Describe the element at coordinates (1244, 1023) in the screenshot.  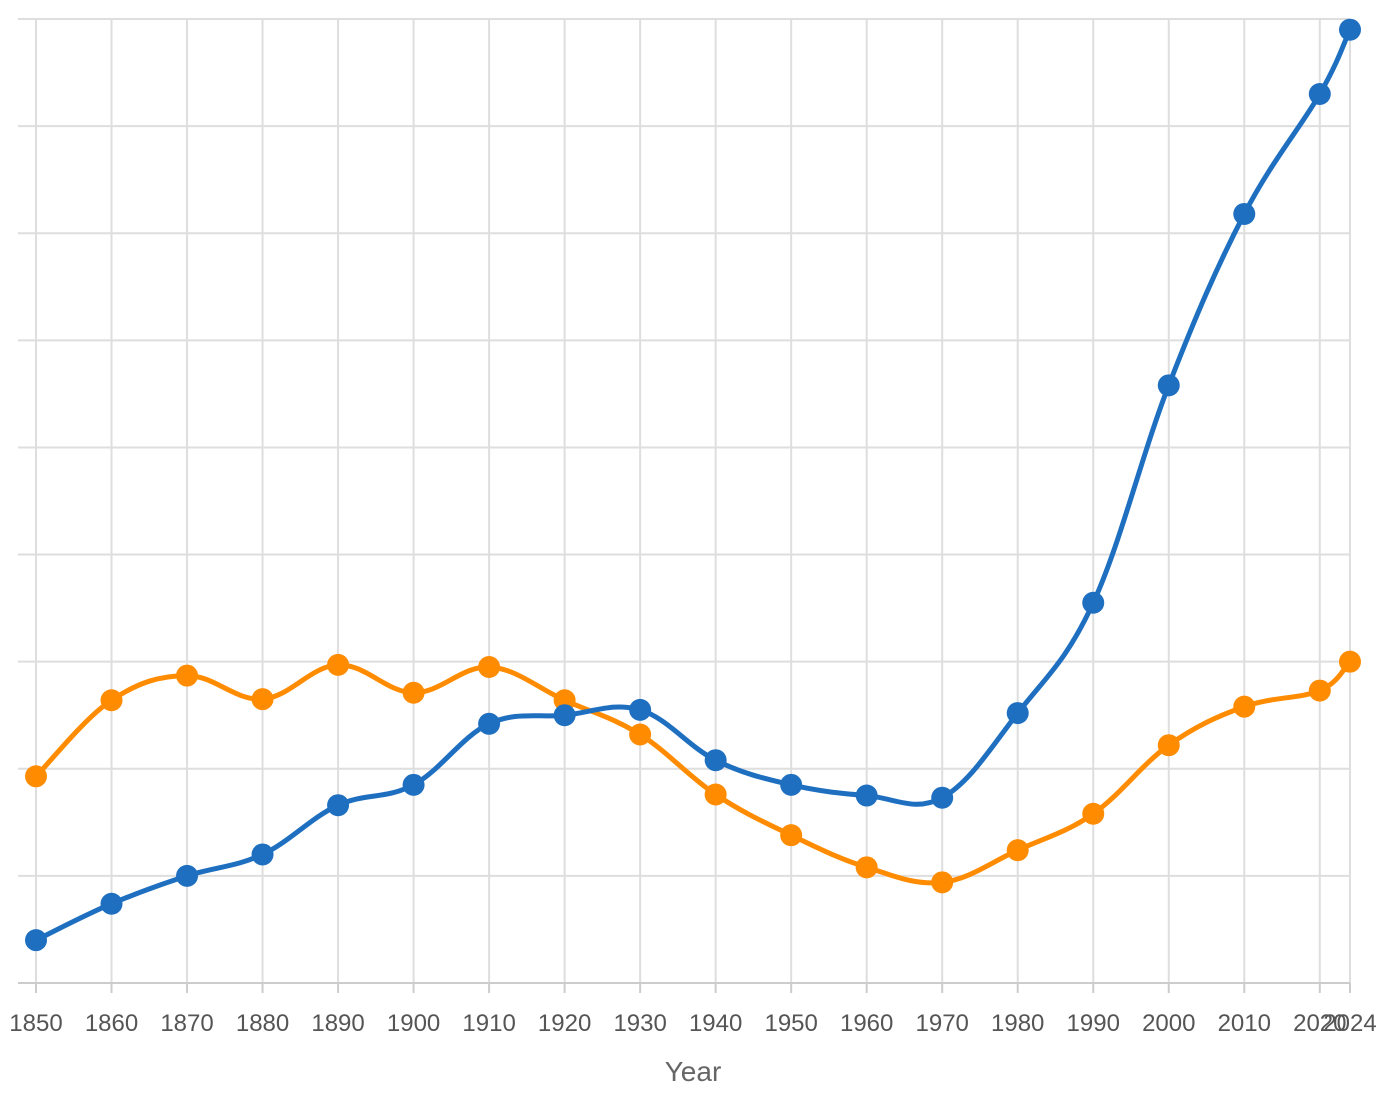
I see `x-tick-label: 2010` at that location.